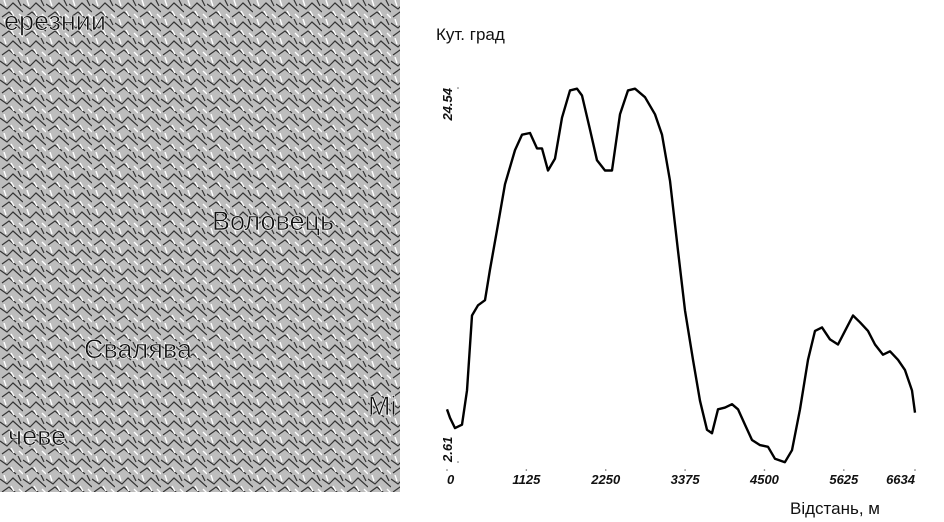 Image resolution: width=944 pixels, height=522 pixels. I want to click on x-tick-label: 5625, so click(844, 479).